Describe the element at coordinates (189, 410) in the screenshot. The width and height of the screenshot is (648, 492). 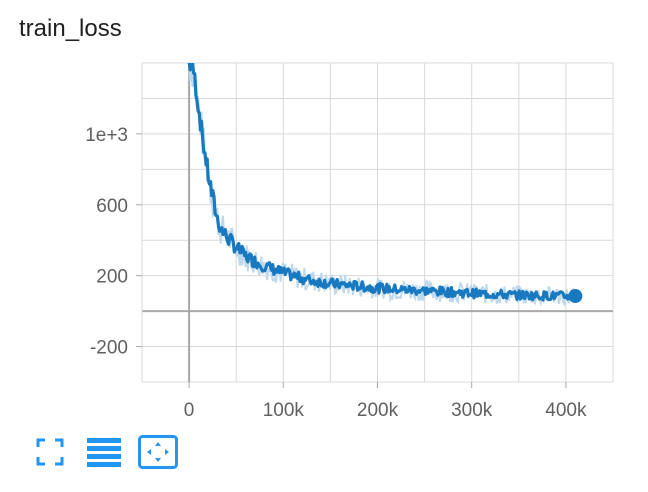
I see `x-tick-label: 0` at that location.